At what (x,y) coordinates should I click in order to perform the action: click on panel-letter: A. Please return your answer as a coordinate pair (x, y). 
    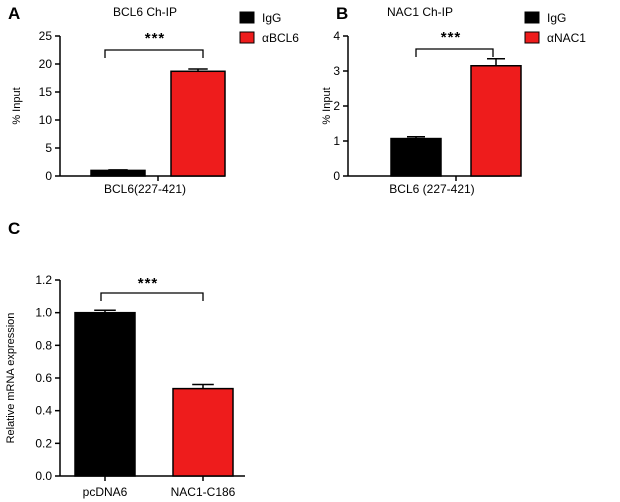
    Looking at the image, I should click on (14, 13).